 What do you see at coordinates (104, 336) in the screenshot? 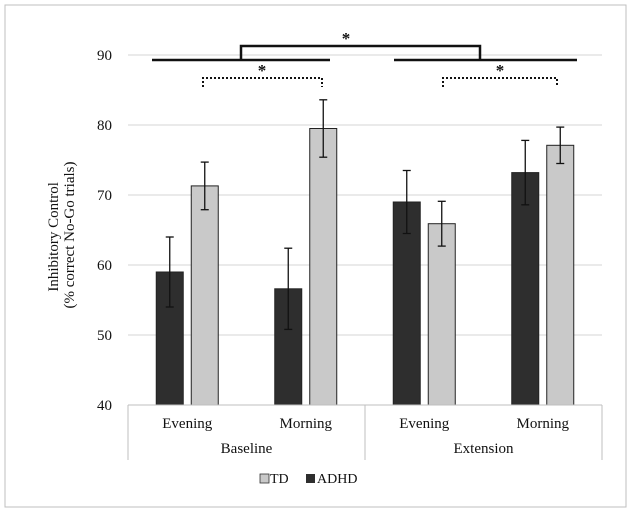
I see `y-tick-label: 50` at bounding box center [104, 336].